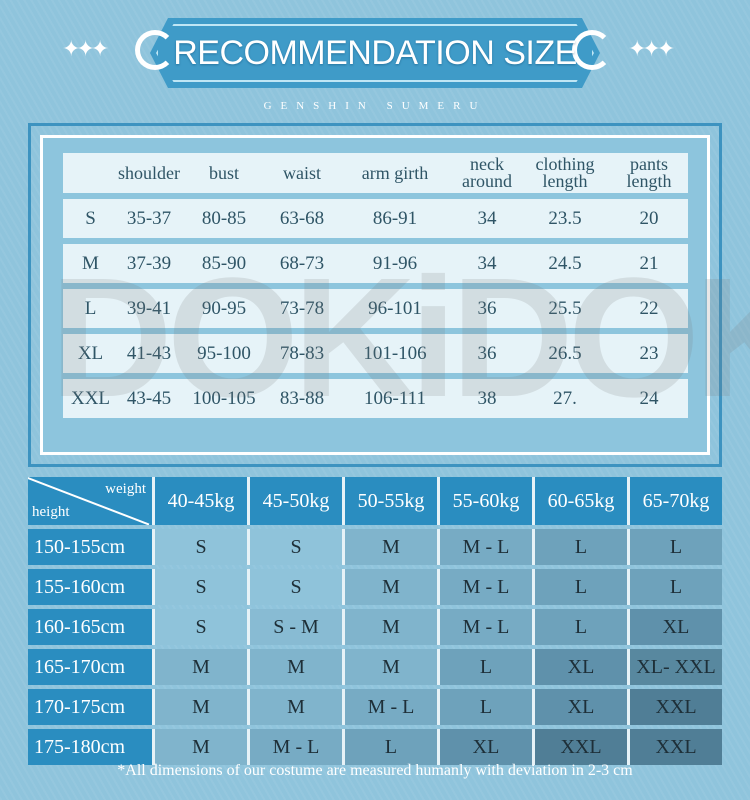 Image resolution: width=750 pixels, height=800 pixels. What do you see at coordinates (487, 308) in the screenshot?
I see `table-cell: 36` at bounding box center [487, 308].